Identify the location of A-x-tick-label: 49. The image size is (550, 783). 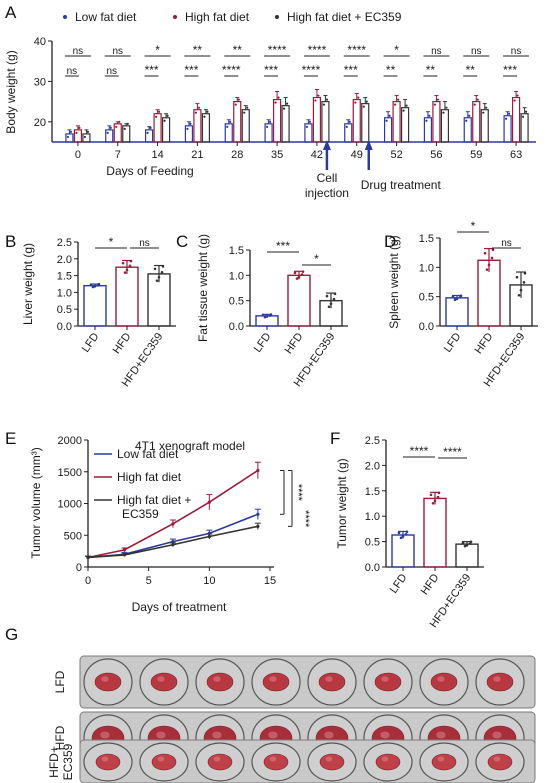
(357, 155).